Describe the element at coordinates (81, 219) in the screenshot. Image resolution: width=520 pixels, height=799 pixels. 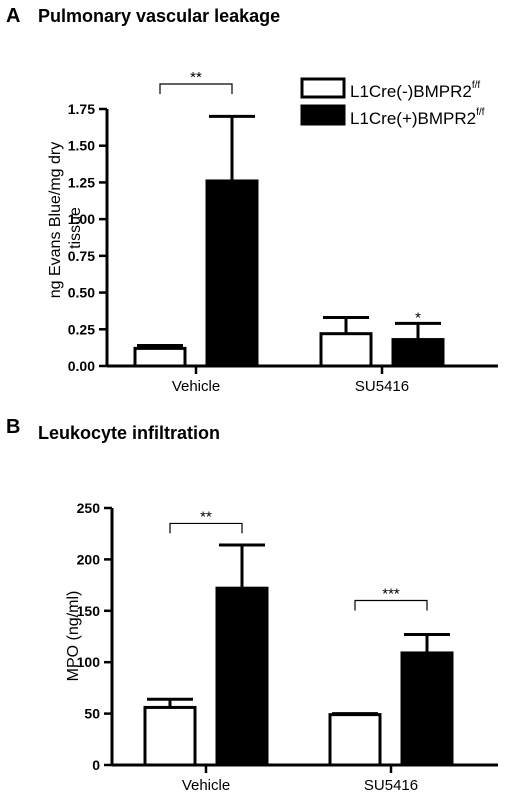
I see `y-tick-label: 1.00` at that location.